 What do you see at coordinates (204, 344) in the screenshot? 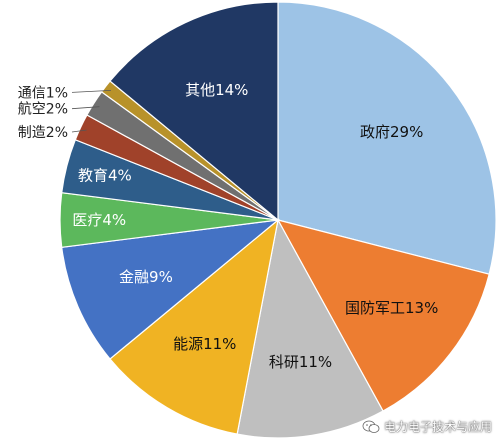
I see `slice-label-3: 能源11%` at bounding box center [204, 344].